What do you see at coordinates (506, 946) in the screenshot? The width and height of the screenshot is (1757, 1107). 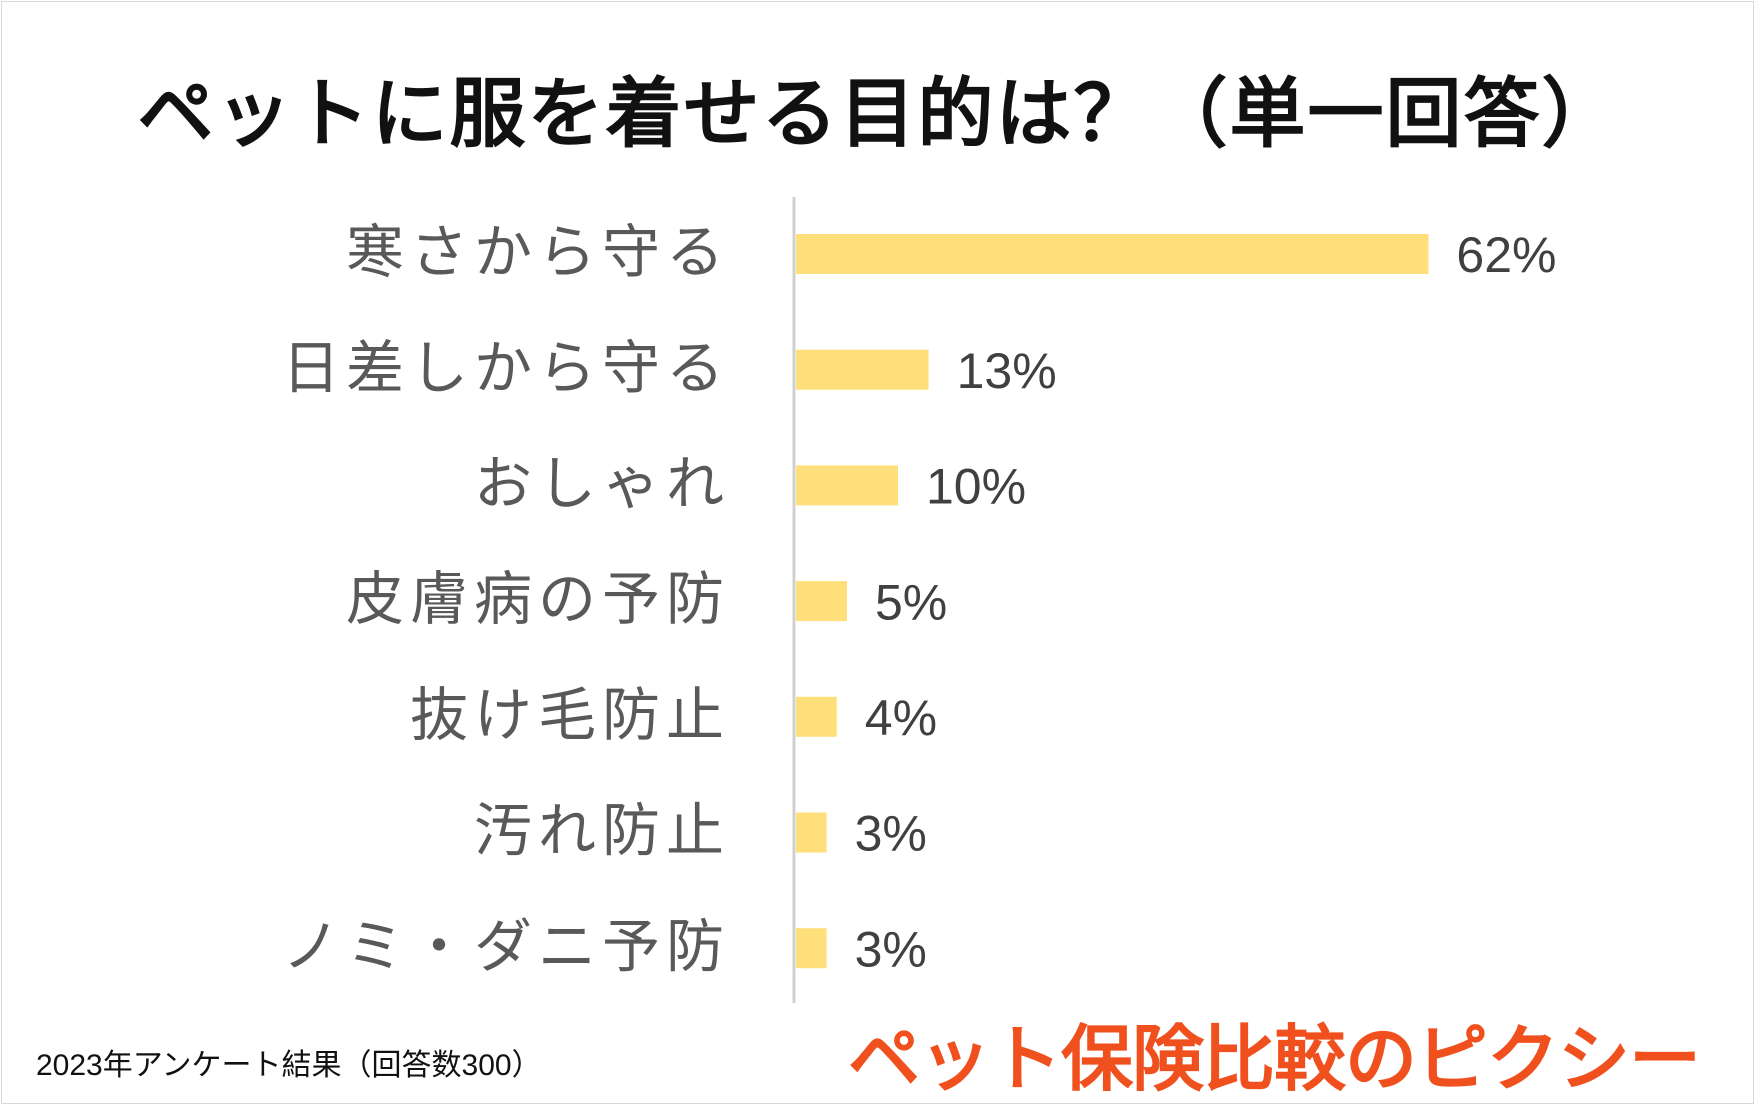 I see `category-label: ノミ・ダニ予防` at bounding box center [506, 946].